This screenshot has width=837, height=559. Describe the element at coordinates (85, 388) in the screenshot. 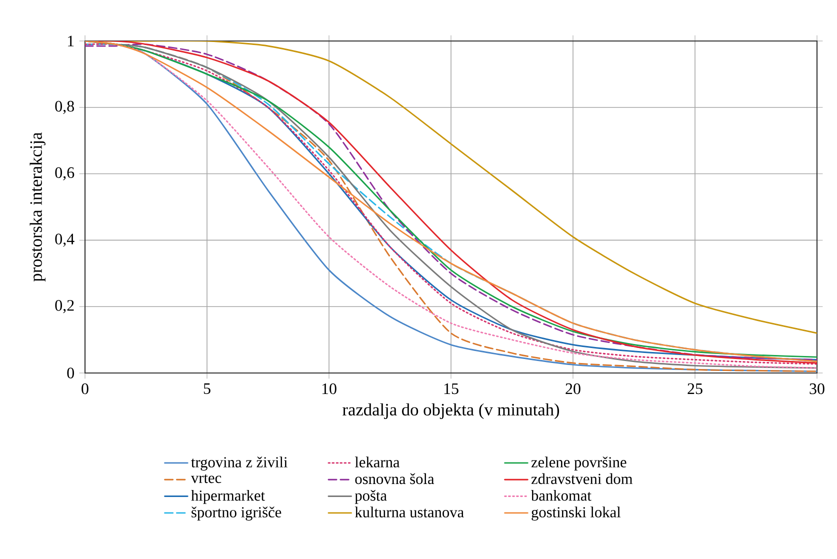

I see `x-tick-label: 0` at that location.